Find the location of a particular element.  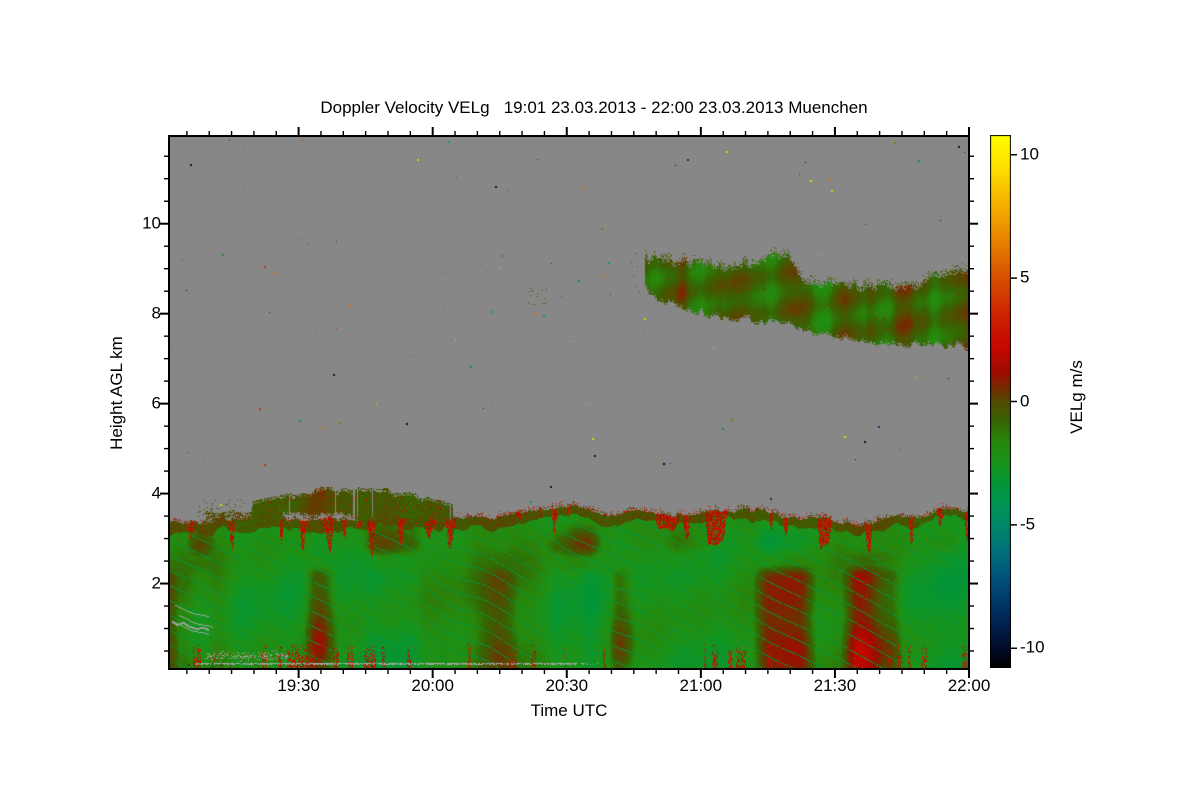

y-tick-label: 6 is located at coordinates (156, 403).